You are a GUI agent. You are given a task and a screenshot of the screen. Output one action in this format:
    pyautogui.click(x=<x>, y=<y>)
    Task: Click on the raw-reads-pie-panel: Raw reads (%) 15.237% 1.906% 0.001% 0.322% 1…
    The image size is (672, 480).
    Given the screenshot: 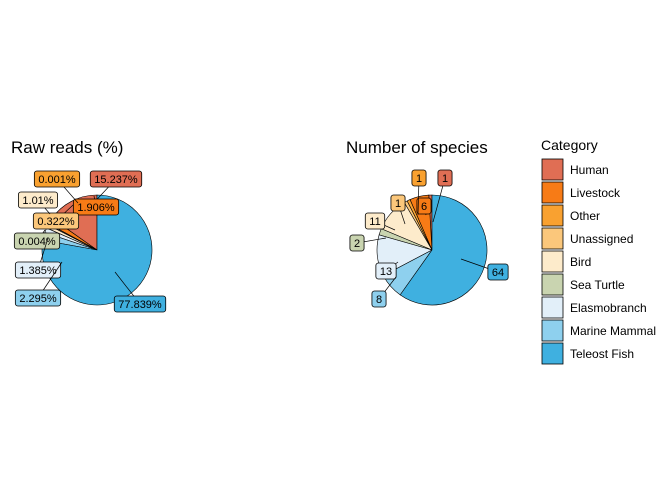 What is the action you would take?
    pyautogui.click(x=89, y=225)
    